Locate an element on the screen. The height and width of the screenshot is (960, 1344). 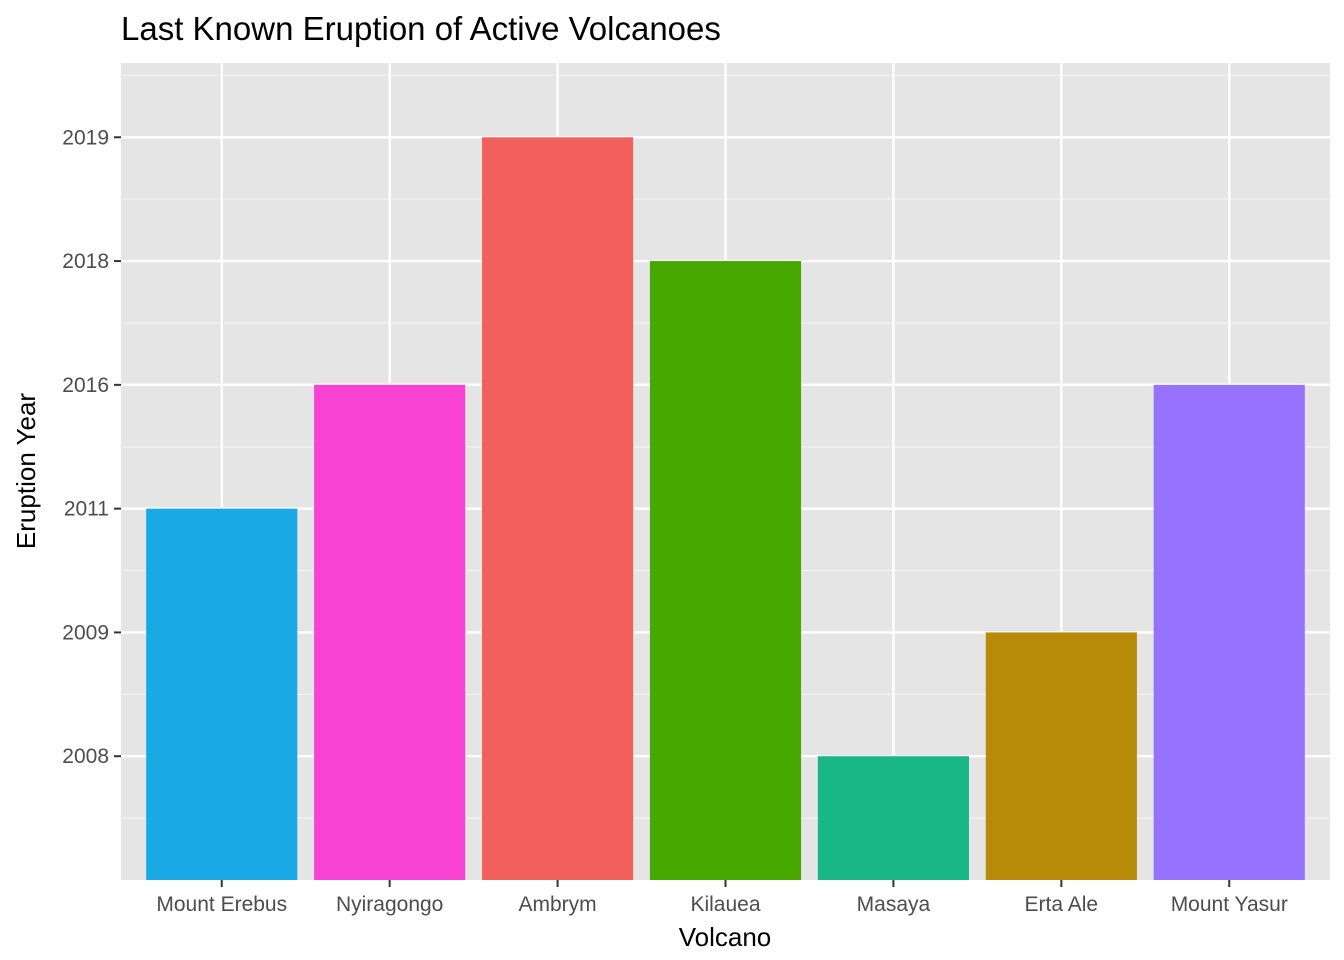
x-tick-label: Mount Erebus is located at coordinates (221, 904).